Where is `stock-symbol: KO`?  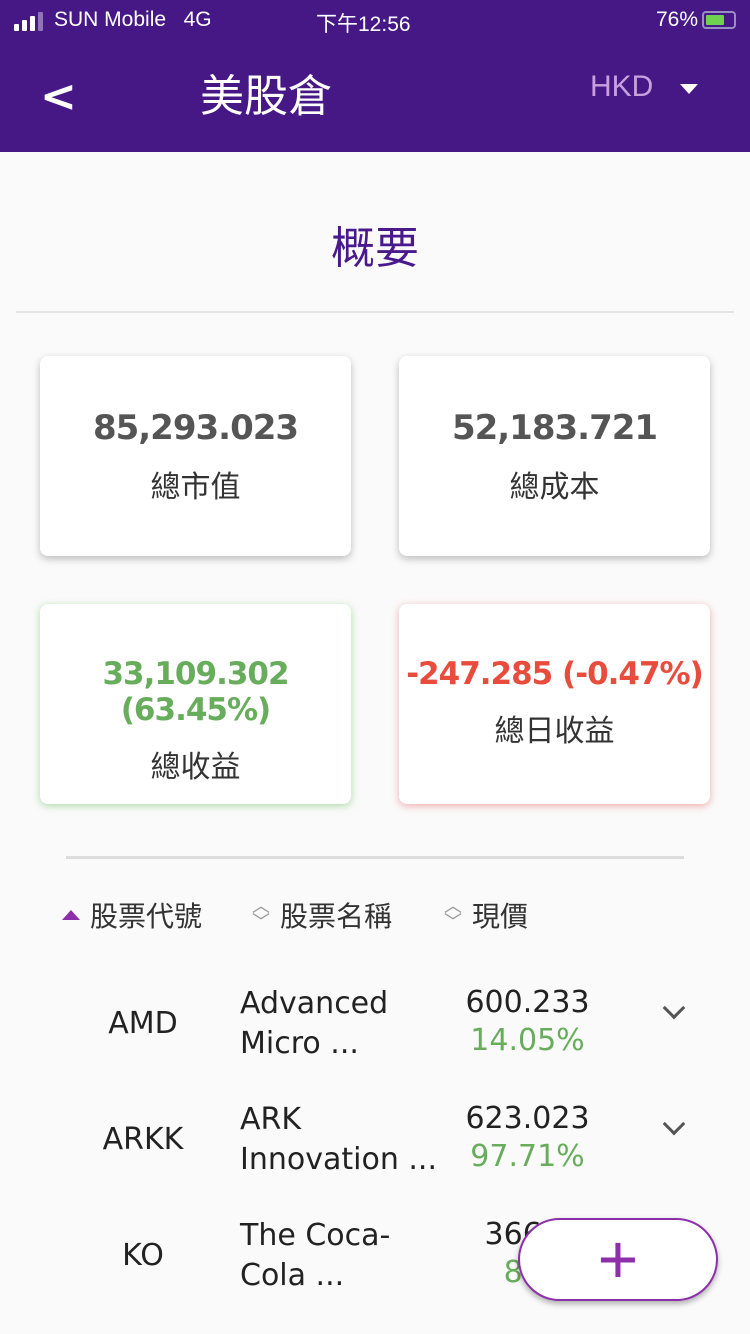
stock-symbol: KO is located at coordinates (143, 1255).